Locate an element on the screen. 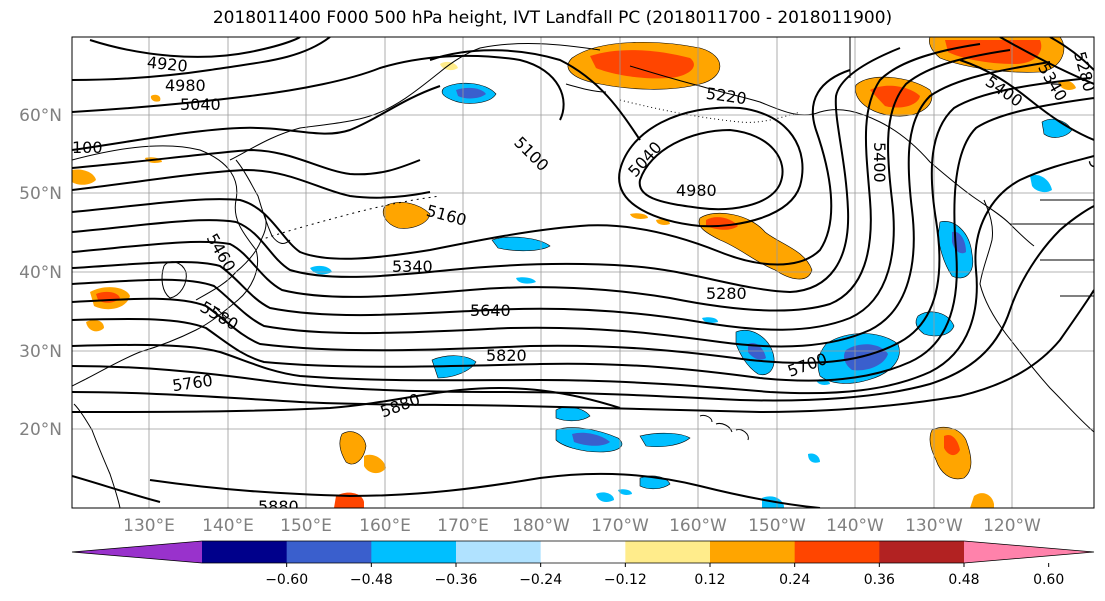 The height and width of the screenshot is (601, 1105). lon-label: 170°W is located at coordinates (620, 526).